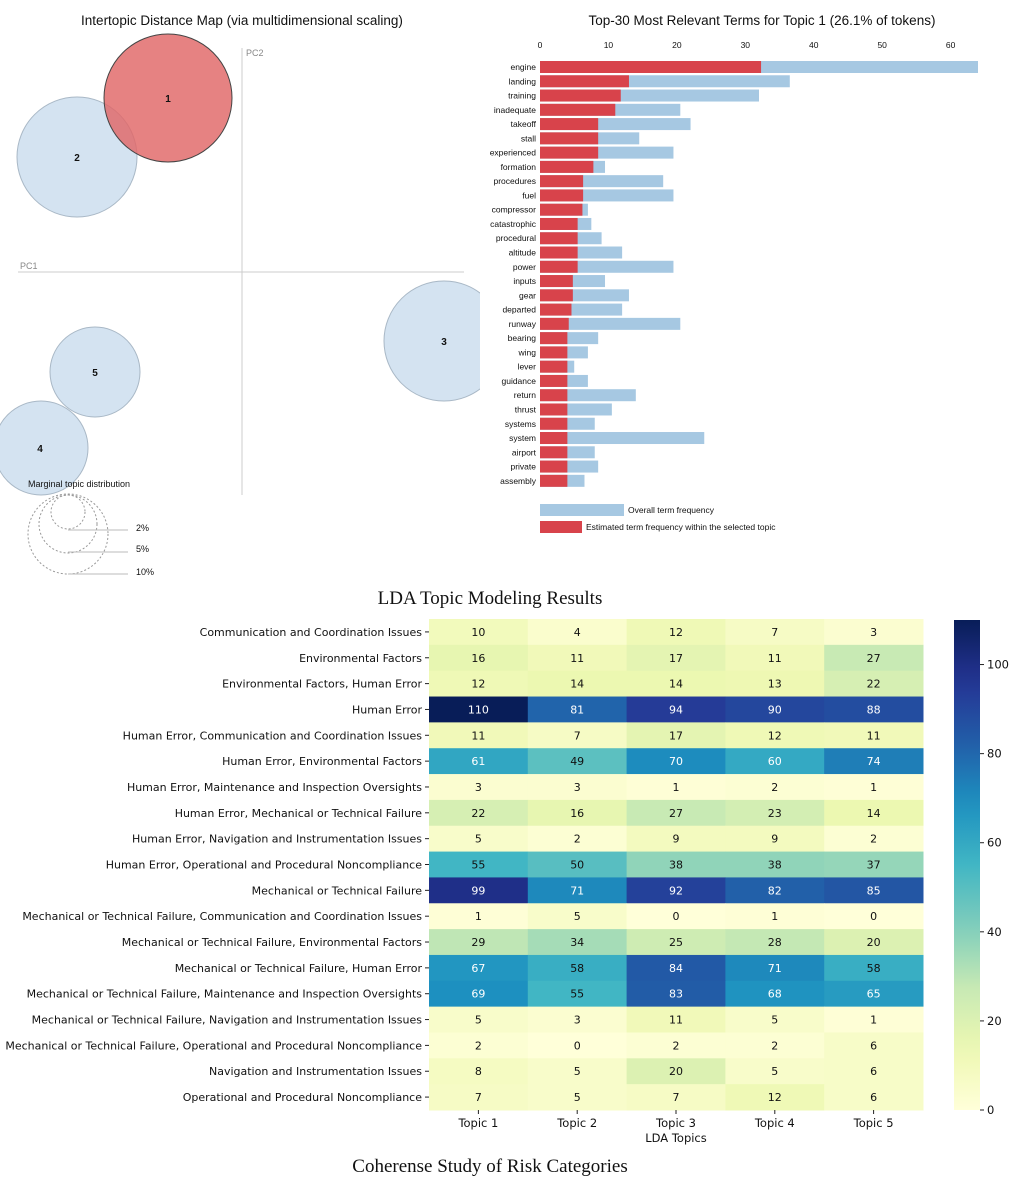 The width and height of the screenshot is (1020, 1182). What do you see at coordinates (967, 865) in the screenshot?
I see `colorbar` at bounding box center [967, 865].